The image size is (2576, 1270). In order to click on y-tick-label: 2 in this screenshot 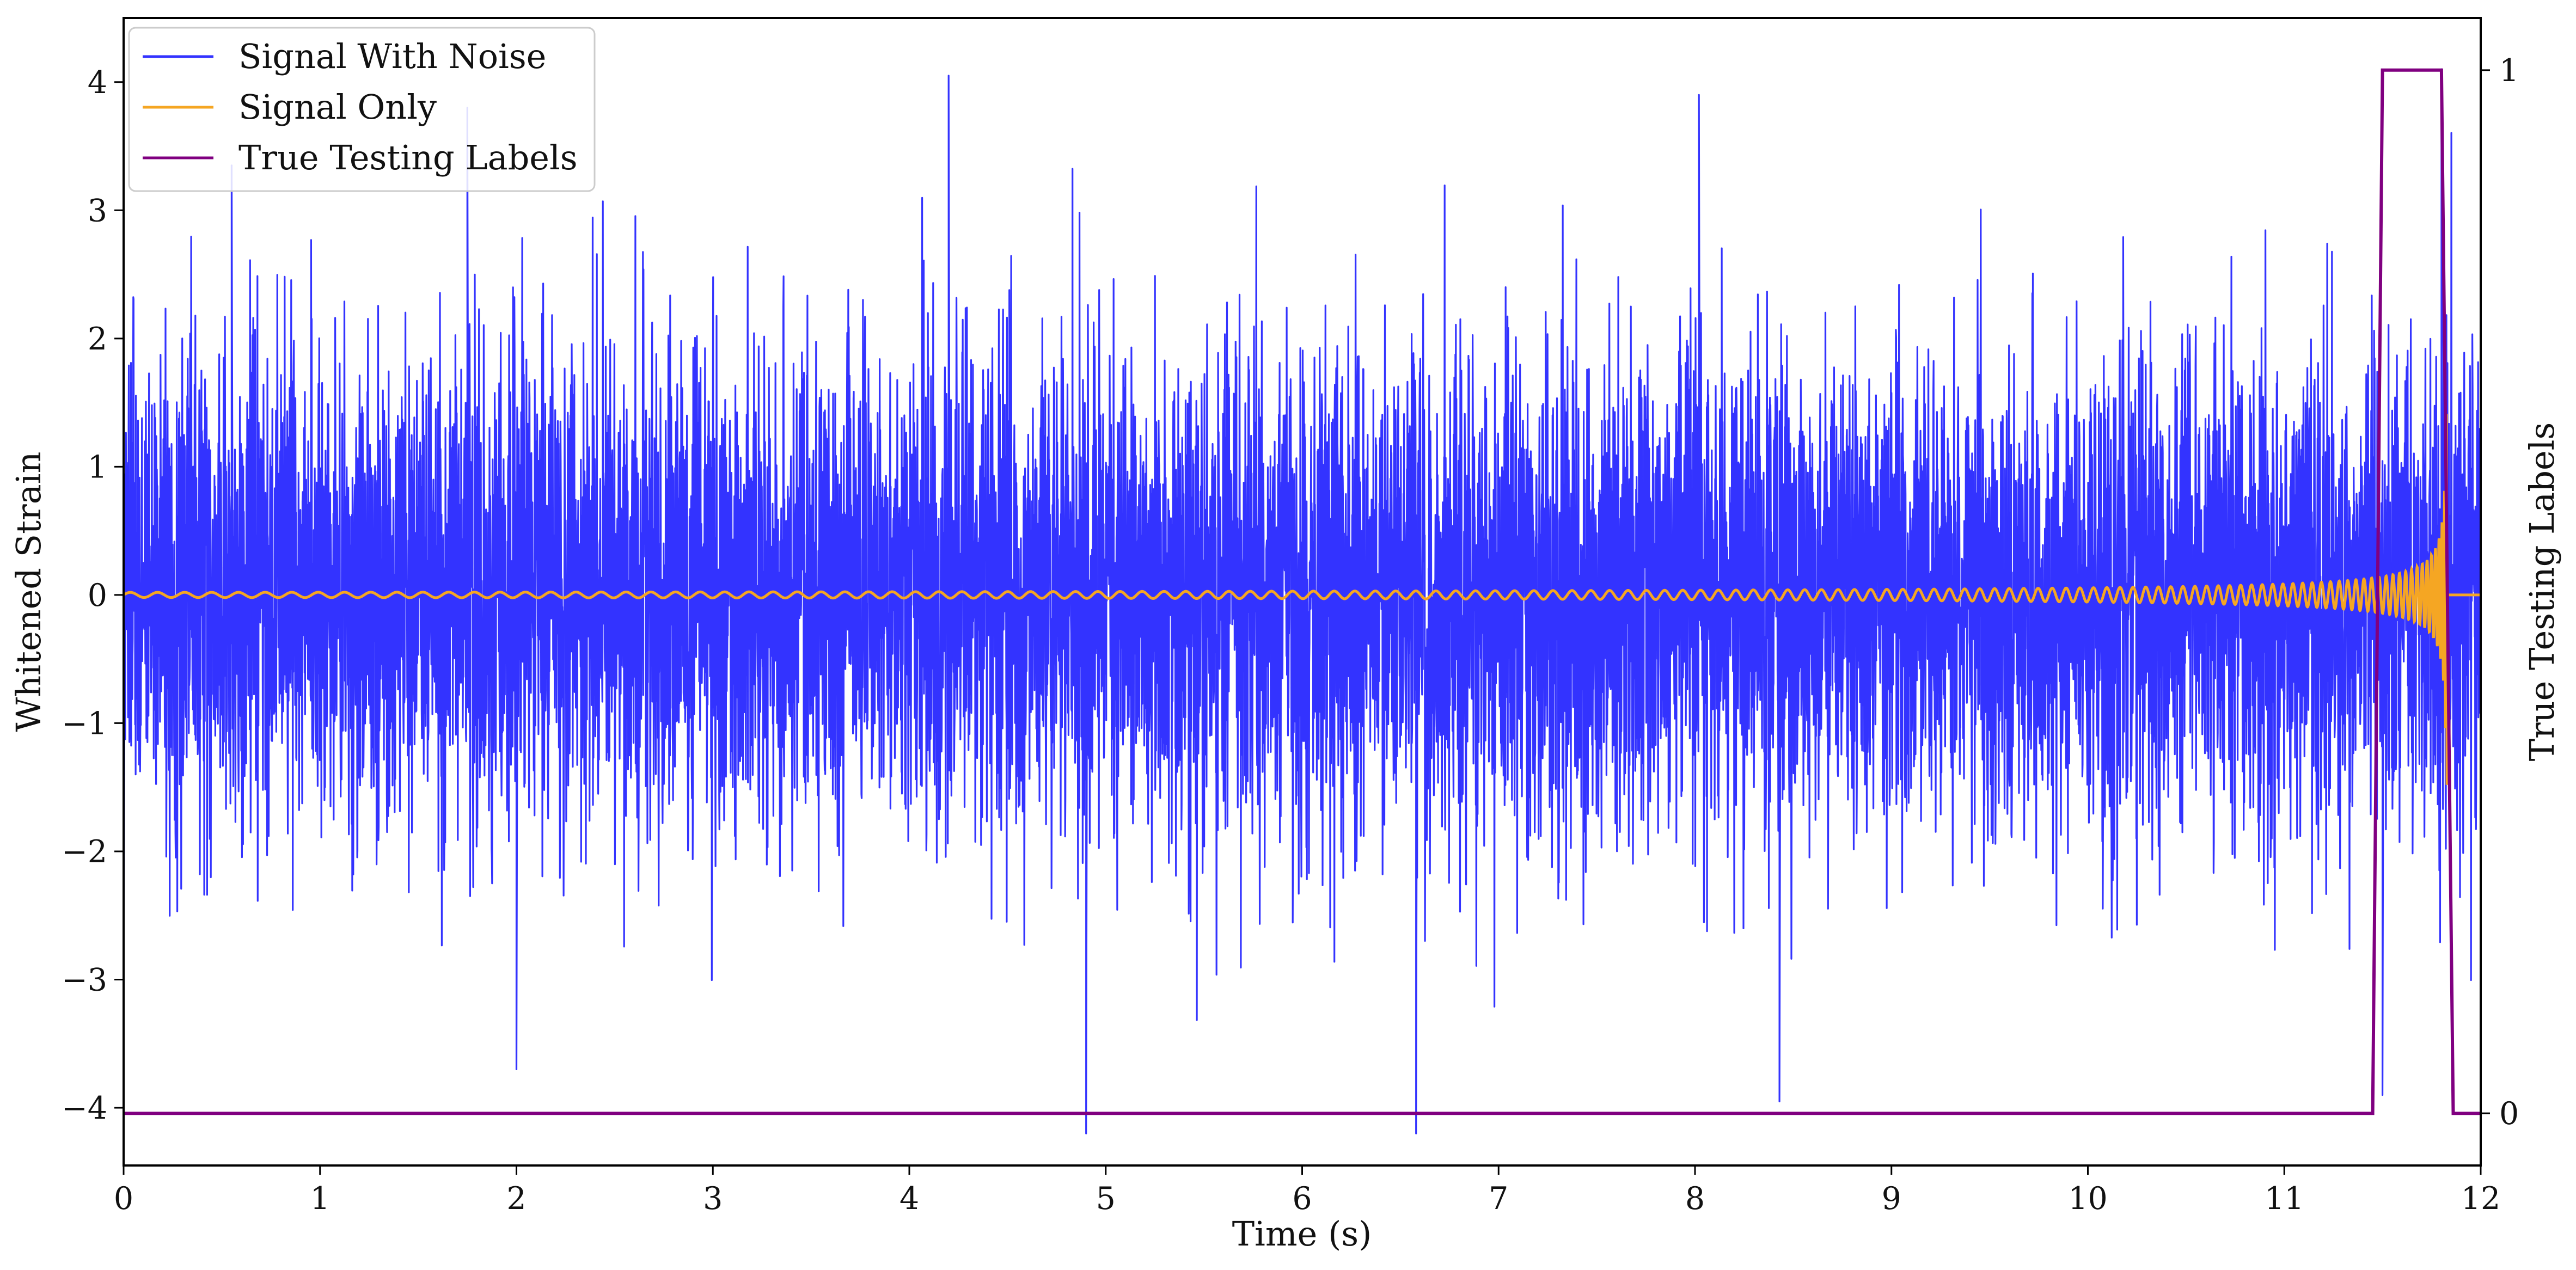, I will do `click(97, 339)`.